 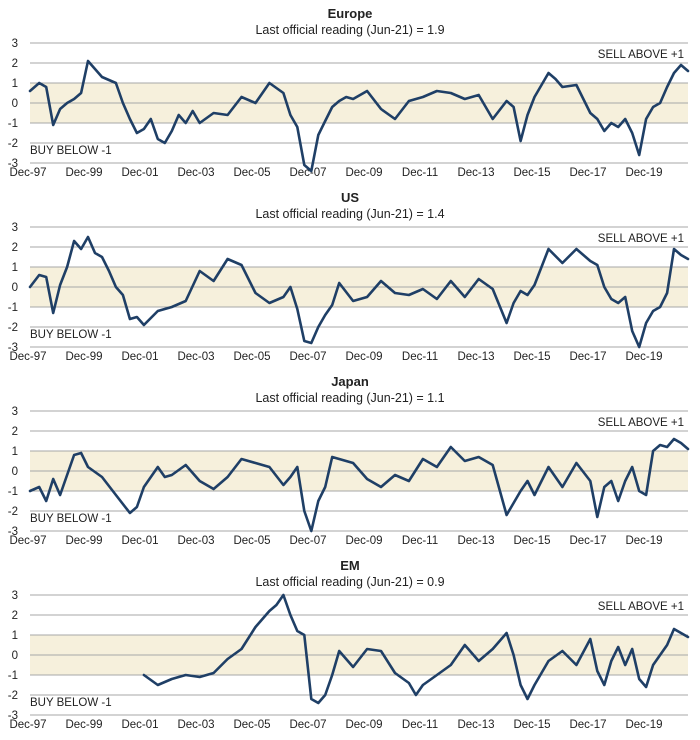 I want to click on chart-title: US, so click(x=350, y=197).